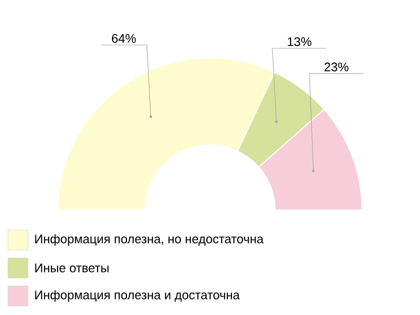  What do you see at coordinates (124, 38) in the screenshot?
I see `data-label: 64%` at bounding box center [124, 38].